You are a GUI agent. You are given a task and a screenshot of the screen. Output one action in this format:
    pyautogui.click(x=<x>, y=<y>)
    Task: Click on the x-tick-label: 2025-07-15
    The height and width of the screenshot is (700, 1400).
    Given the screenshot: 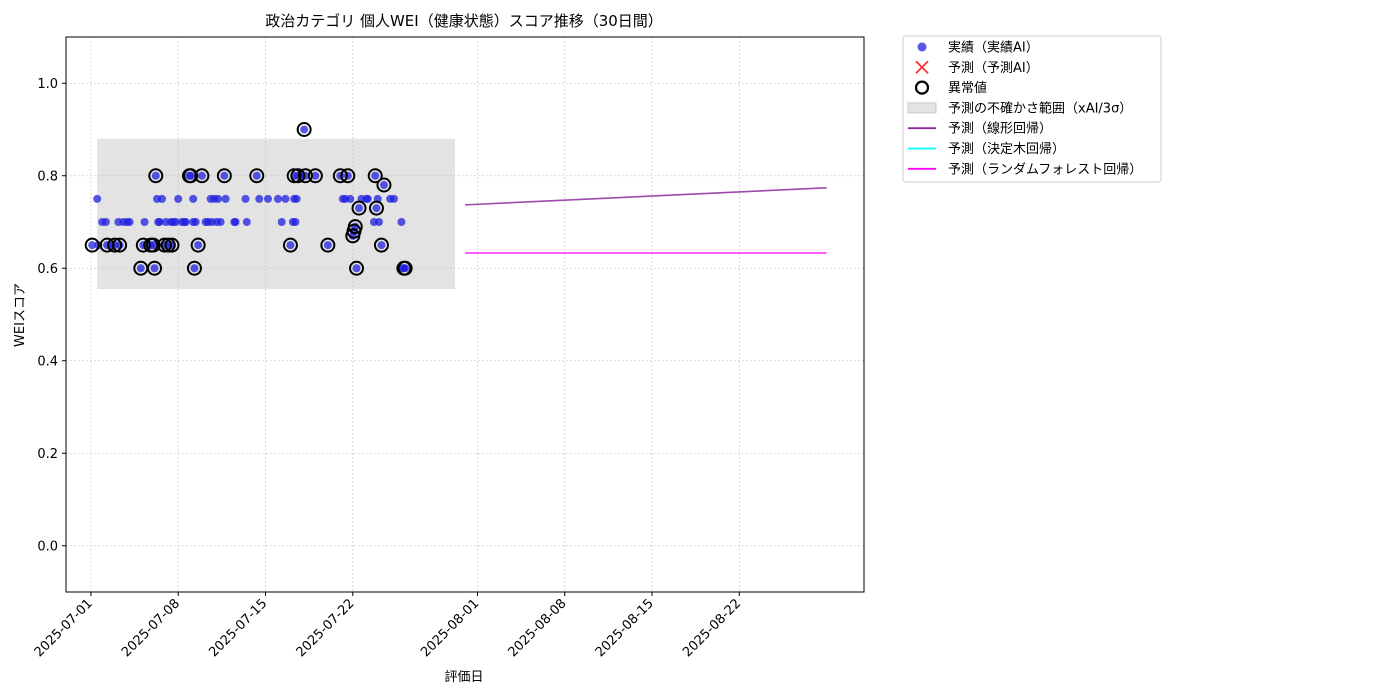 What is the action you would take?
    pyautogui.click(x=238, y=628)
    